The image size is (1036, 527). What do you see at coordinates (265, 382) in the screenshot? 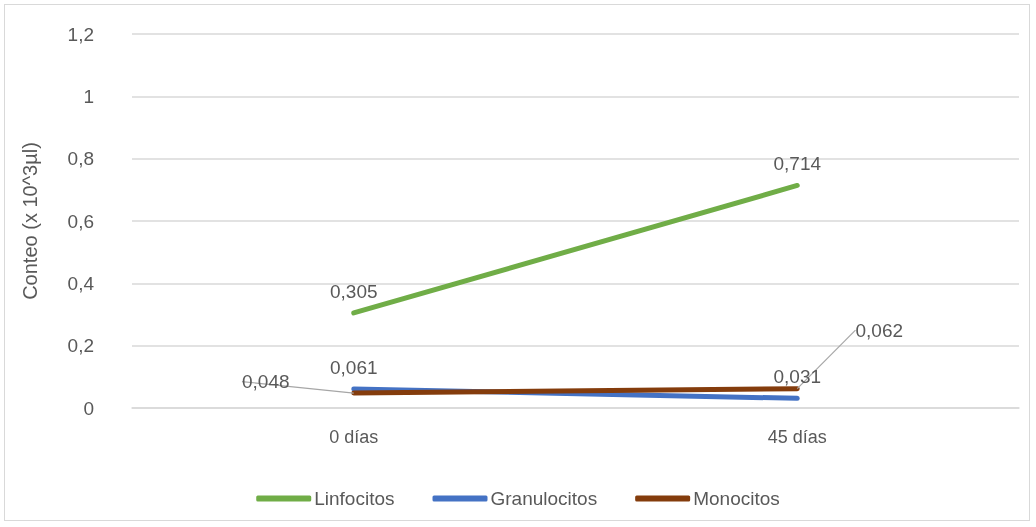
I see `data-label: 0,048` at bounding box center [265, 382].